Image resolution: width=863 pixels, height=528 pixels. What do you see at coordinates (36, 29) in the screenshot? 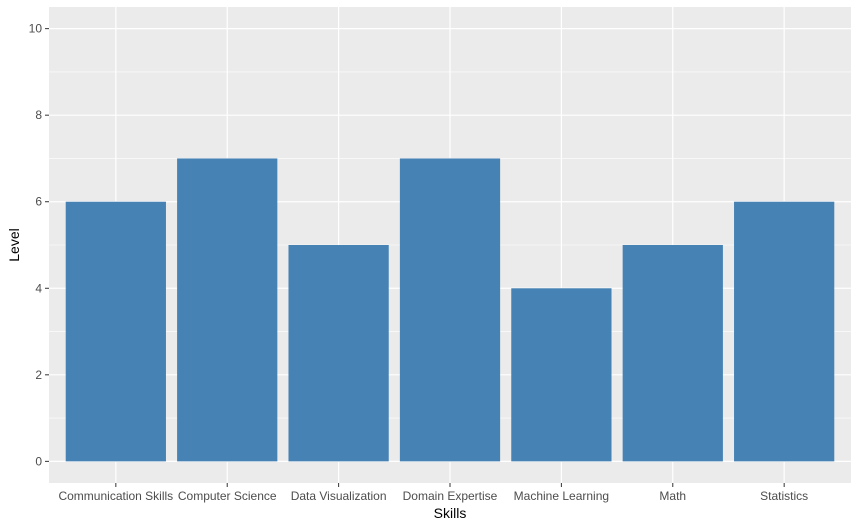
I see `y-tick-label: 10` at bounding box center [36, 29].